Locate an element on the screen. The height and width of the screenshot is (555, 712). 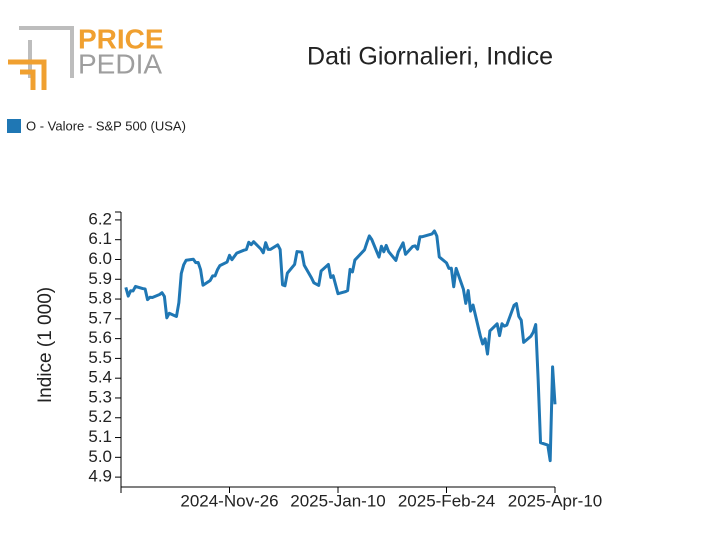
y-tick-label: 5.0 is located at coordinates (100, 456).